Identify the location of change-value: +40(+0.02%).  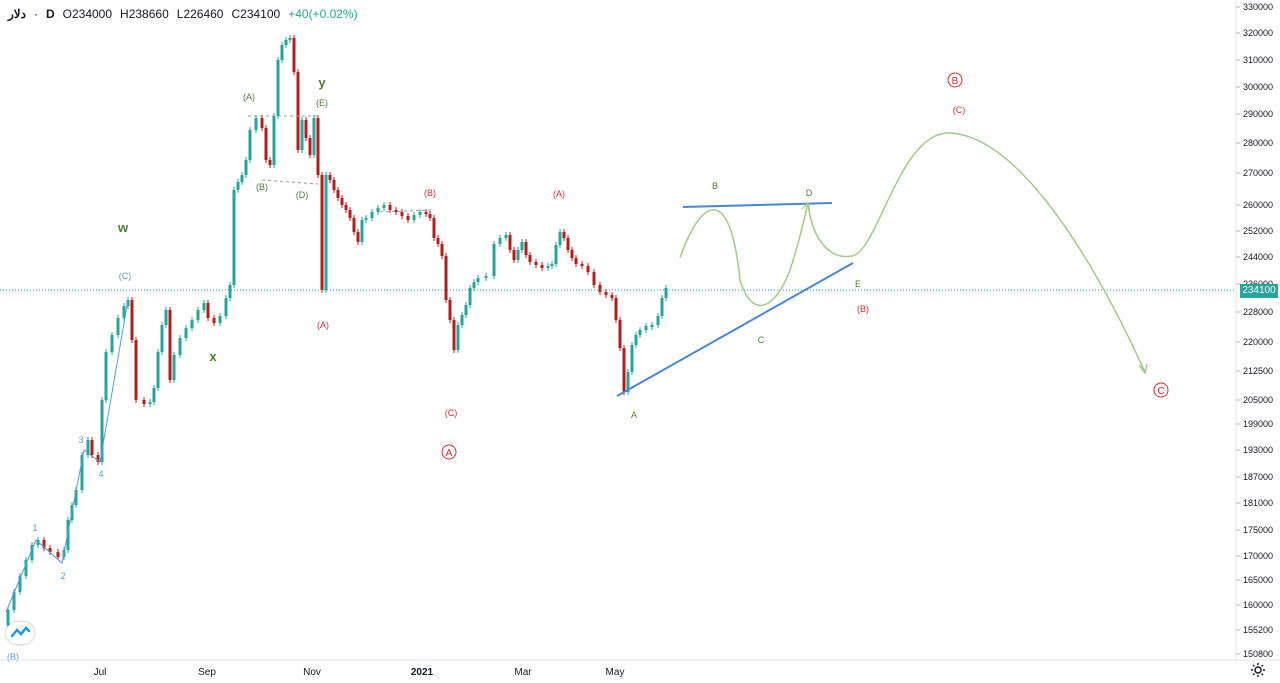
(323, 14).